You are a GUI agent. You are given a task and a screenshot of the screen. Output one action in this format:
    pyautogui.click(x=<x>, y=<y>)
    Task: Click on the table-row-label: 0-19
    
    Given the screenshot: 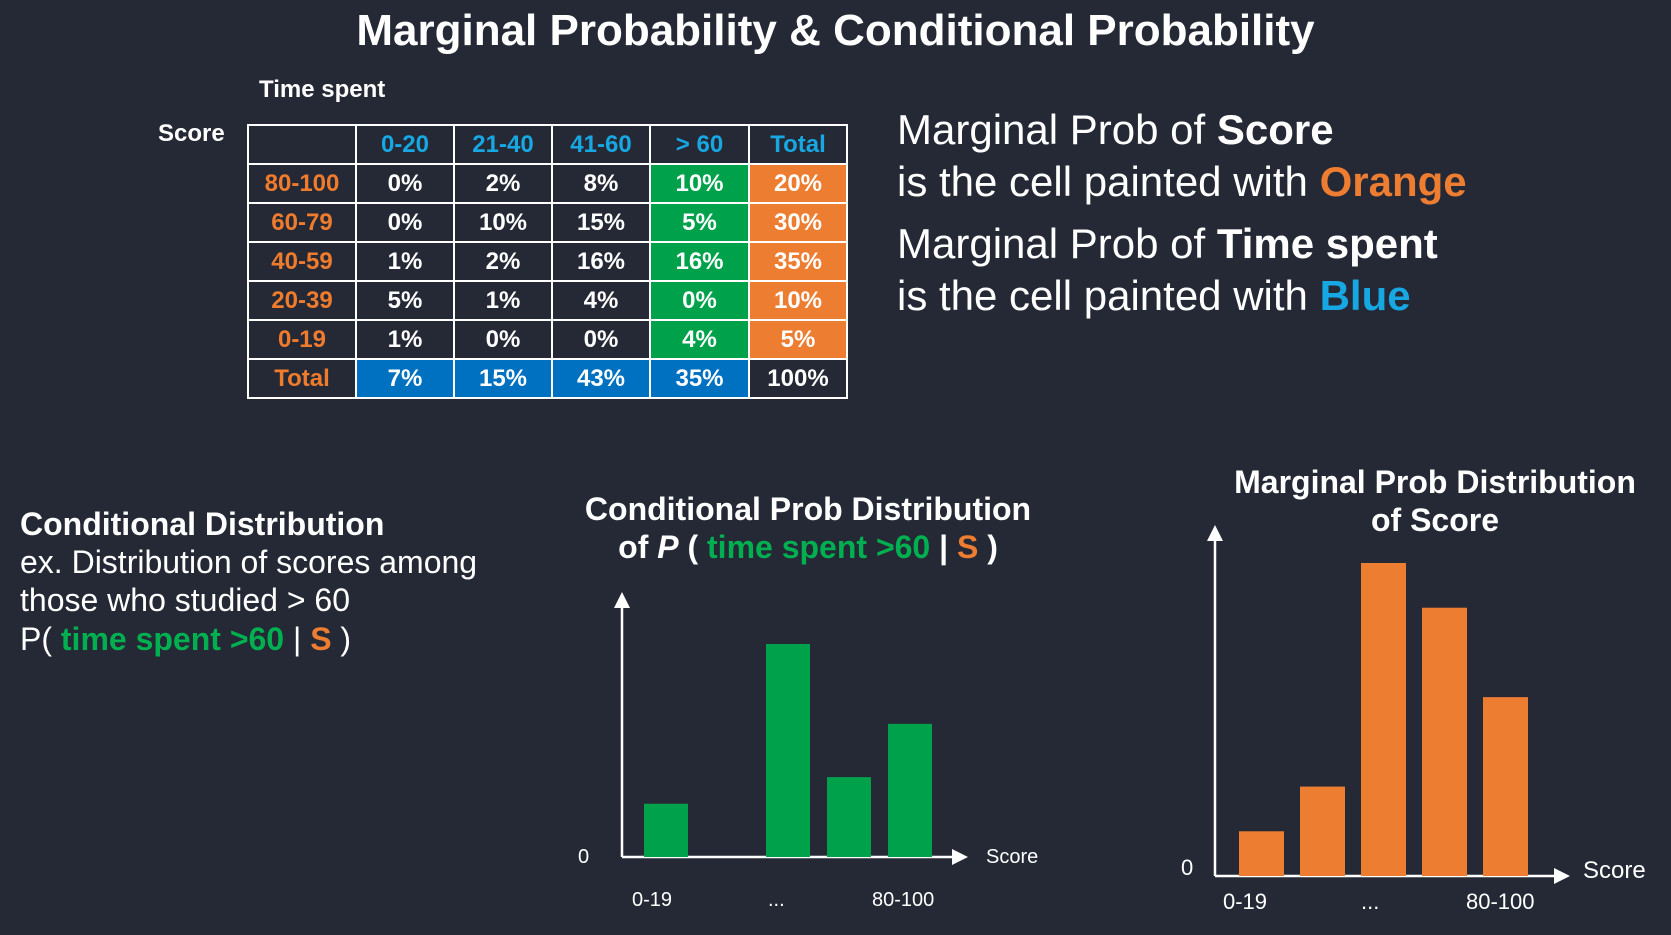 What is the action you would take?
    pyautogui.click(x=302, y=339)
    